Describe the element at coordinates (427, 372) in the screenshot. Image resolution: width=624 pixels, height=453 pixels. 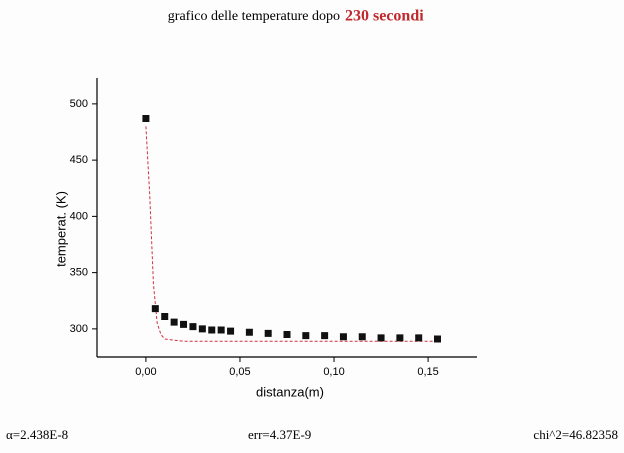
I see `x-tick-label: 0,15` at that location.